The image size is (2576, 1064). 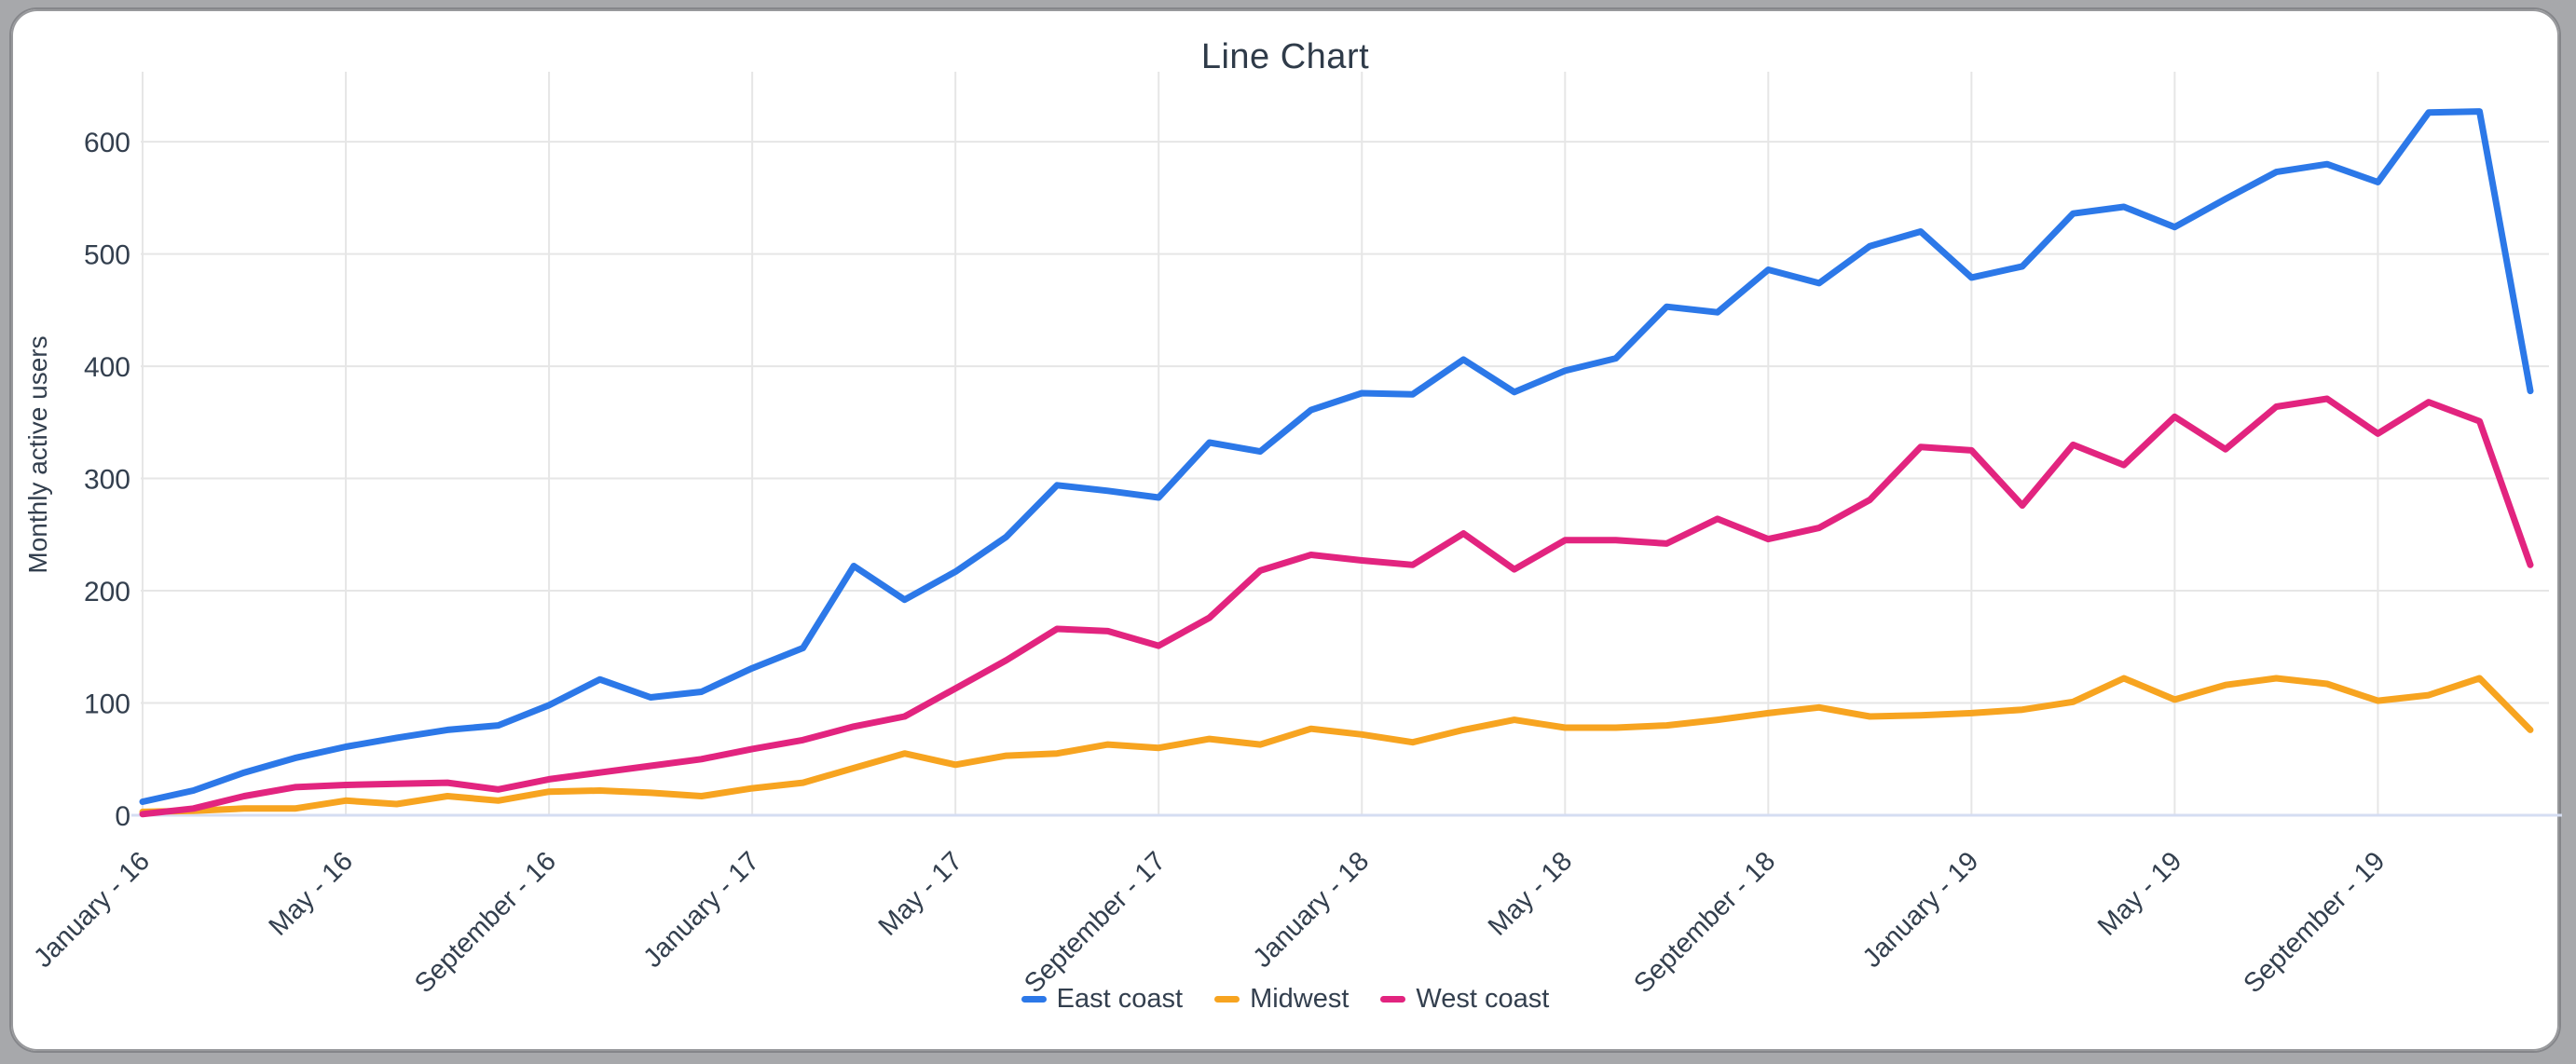 What do you see at coordinates (486, 922) in the screenshot?
I see `x-tick-label: September - 16` at bounding box center [486, 922].